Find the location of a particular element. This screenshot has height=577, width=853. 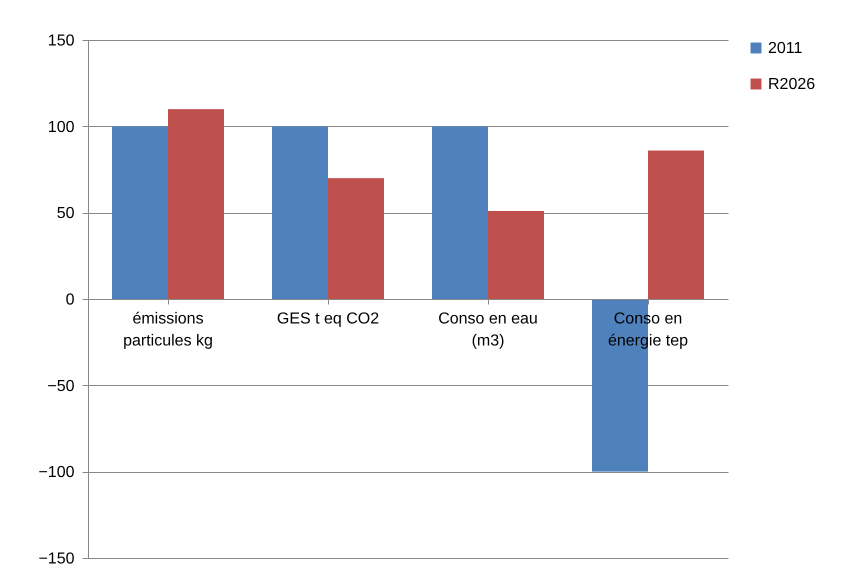

x-tick-label: GES t eq CO2 is located at coordinates (328, 319).